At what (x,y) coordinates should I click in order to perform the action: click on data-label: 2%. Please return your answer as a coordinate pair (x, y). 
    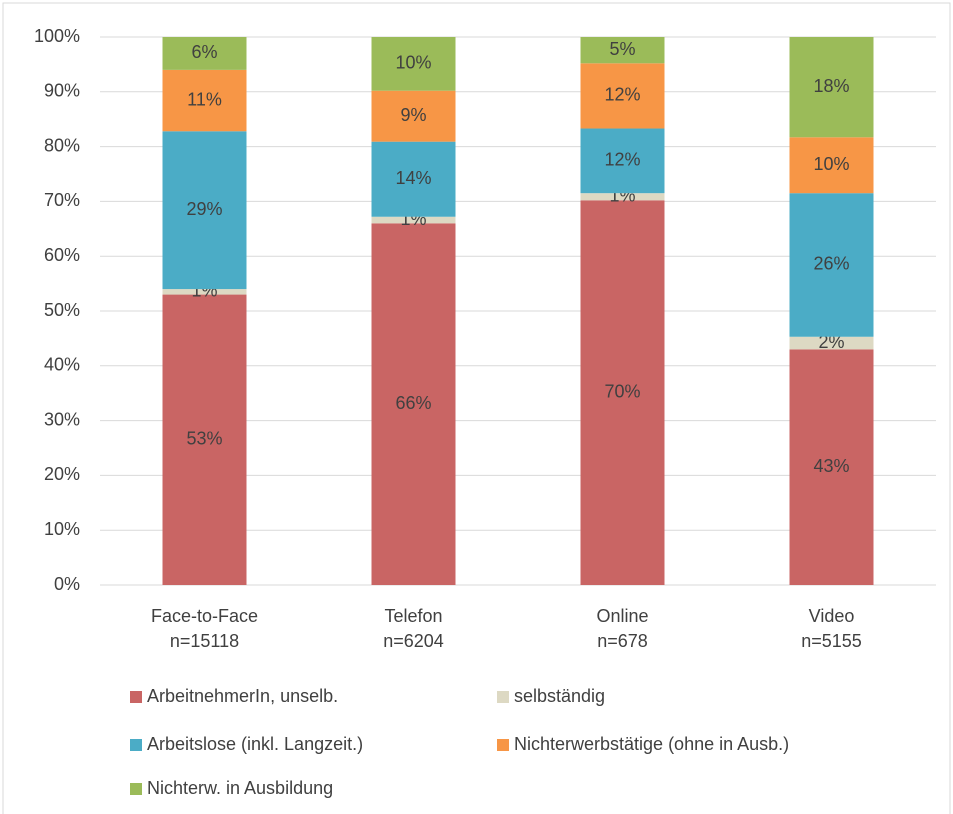
    Looking at the image, I should click on (831, 342).